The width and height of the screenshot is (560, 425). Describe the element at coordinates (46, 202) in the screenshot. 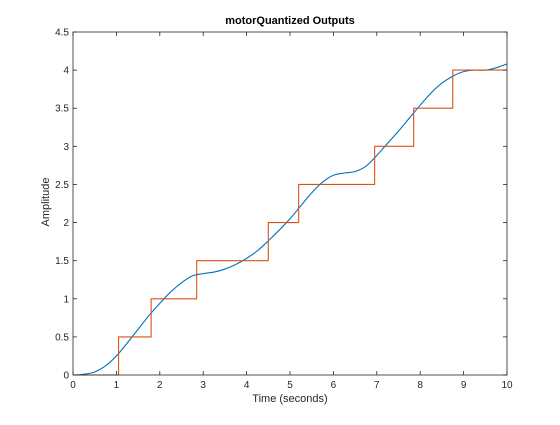

I see `y-axis-label: Amplitude` at that location.